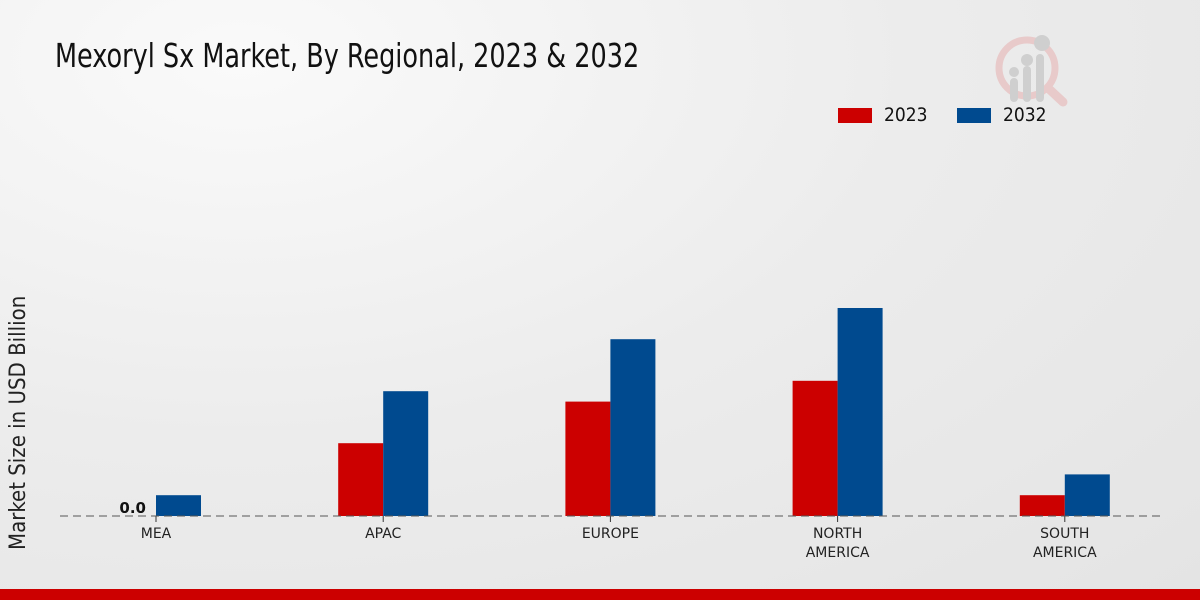 The height and width of the screenshot is (600, 1200). I want to click on x-tick-label: MEA, so click(156, 534).